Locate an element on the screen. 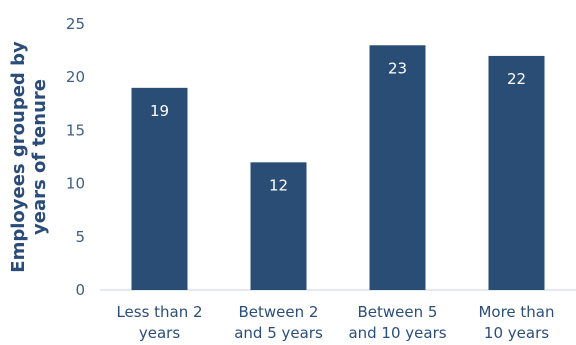  x-category-label-line: years is located at coordinates (159, 333).